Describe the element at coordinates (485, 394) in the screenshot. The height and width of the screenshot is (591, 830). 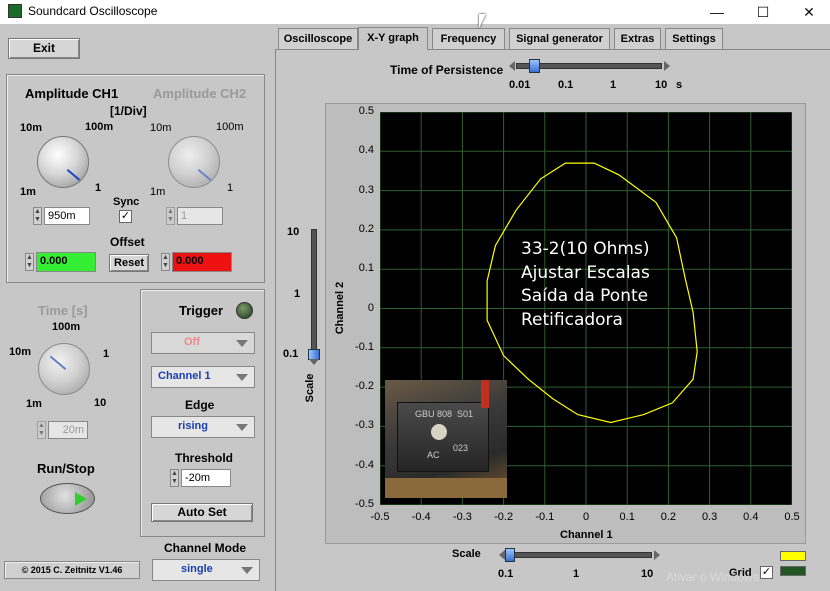
I see `red-wire` at that location.